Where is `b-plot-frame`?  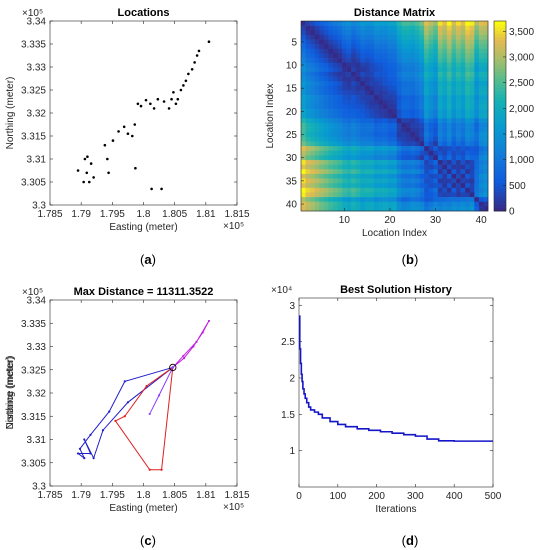
b-plot-frame is located at coordinates (394, 116).